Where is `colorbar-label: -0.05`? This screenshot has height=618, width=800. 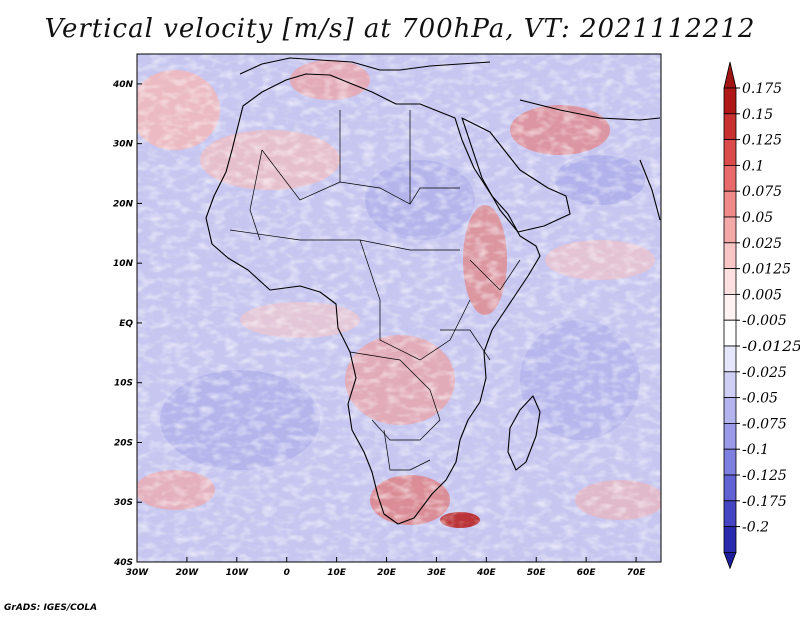
colorbar-label: -0.05 is located at coordinates (760, 399).